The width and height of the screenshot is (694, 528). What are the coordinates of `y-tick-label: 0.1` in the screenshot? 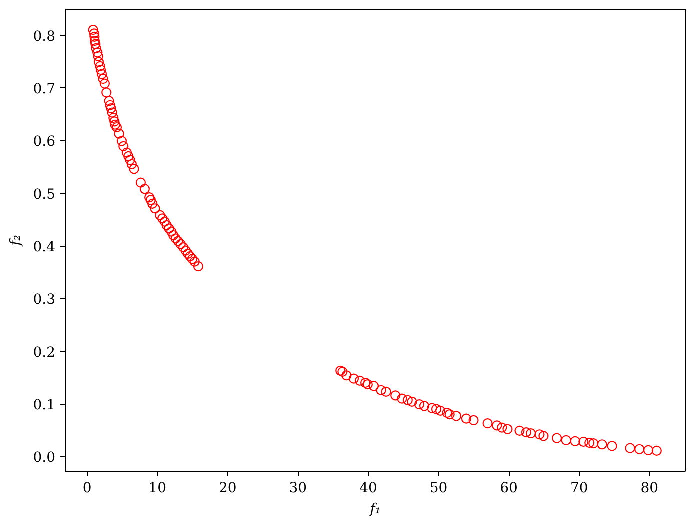 It's located at (44, 406).